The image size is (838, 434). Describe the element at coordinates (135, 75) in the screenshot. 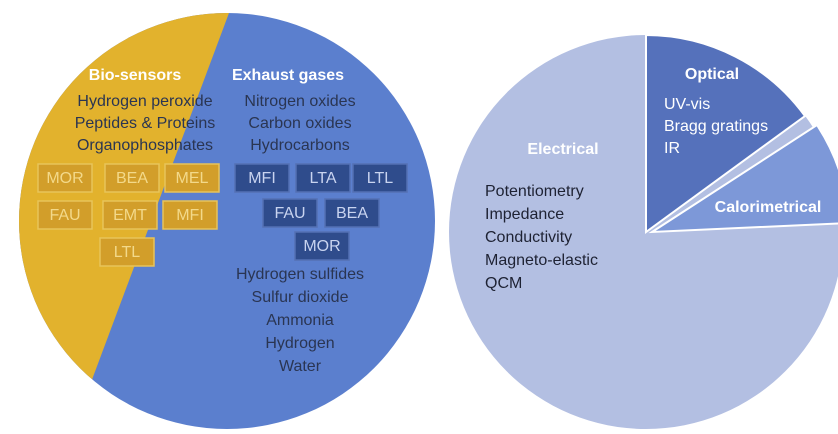

I see `heading: Bio-sensors` at that location.